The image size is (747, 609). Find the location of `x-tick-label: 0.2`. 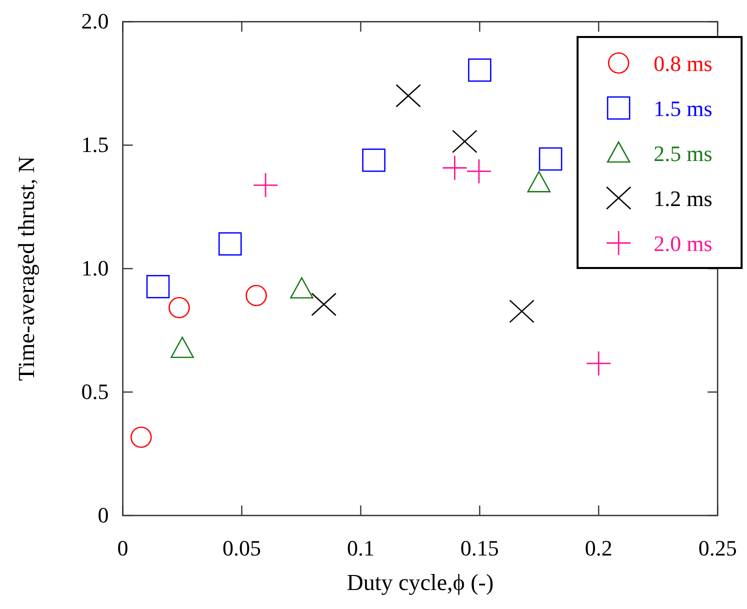

x-tick-label: 0.2 is located at coordinates (598, 548).